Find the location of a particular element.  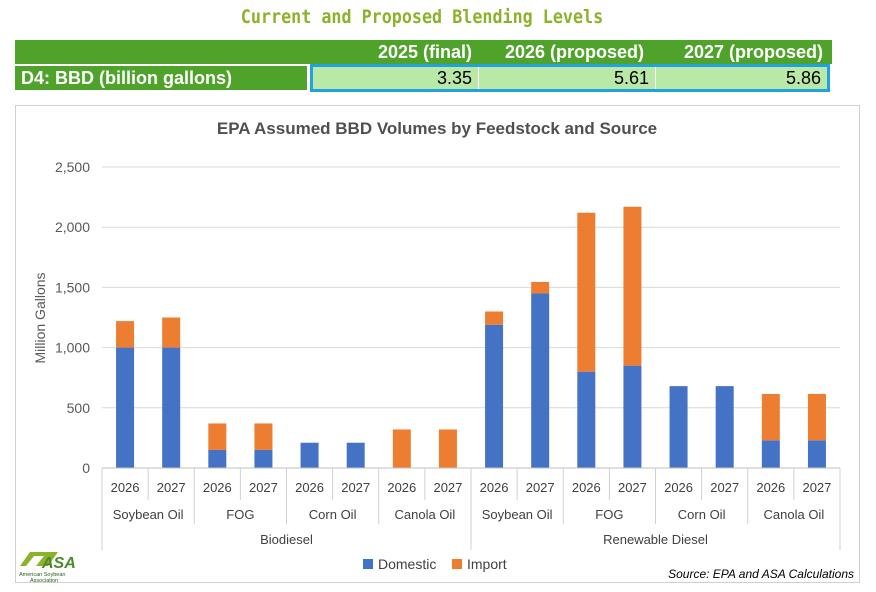

fuel-type-label: Biodiesel is located at coordinates (286, 539).